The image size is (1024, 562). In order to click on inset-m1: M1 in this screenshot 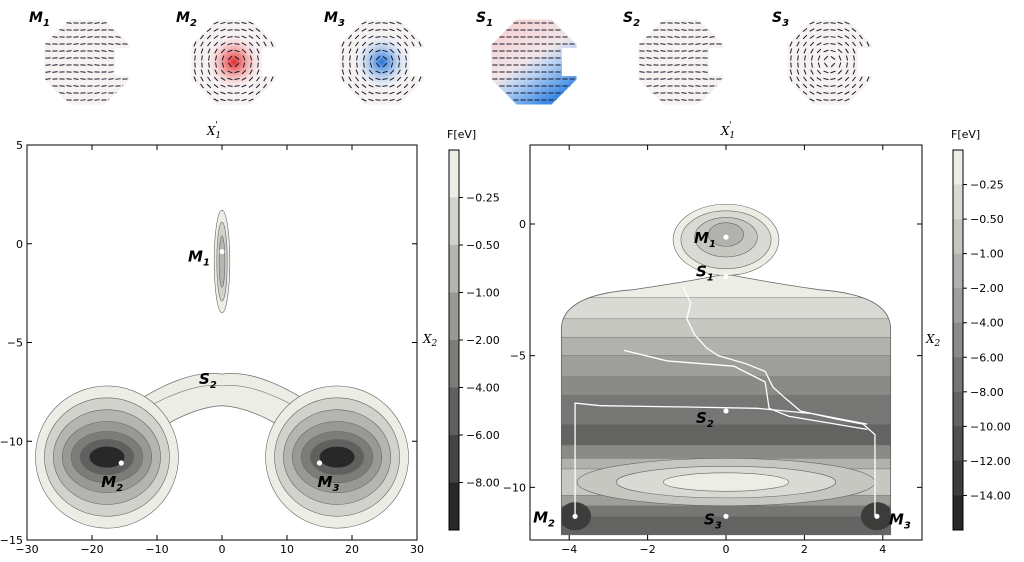, I will do `click(83, 57)`.